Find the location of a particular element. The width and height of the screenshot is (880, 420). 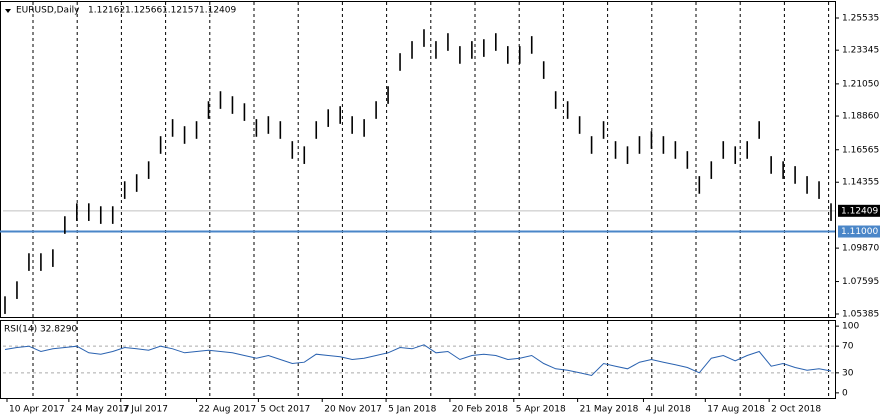

x-tick-label: 5 Jan 2018 is located at coordinates (412, 410).